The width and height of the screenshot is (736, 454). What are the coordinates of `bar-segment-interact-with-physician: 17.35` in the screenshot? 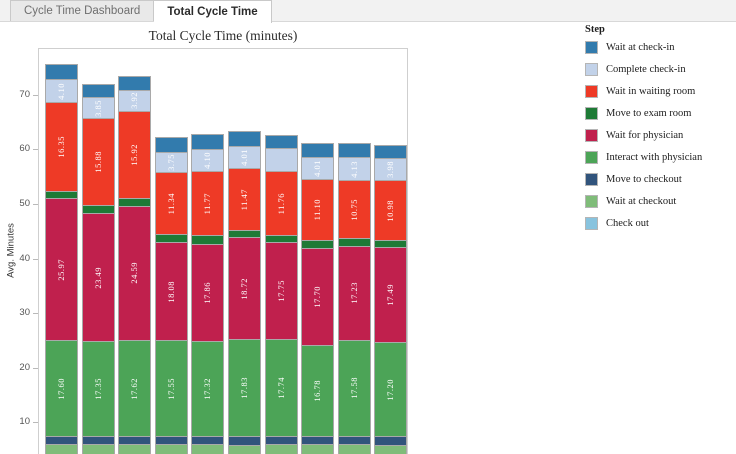 It's located at (98, 390).